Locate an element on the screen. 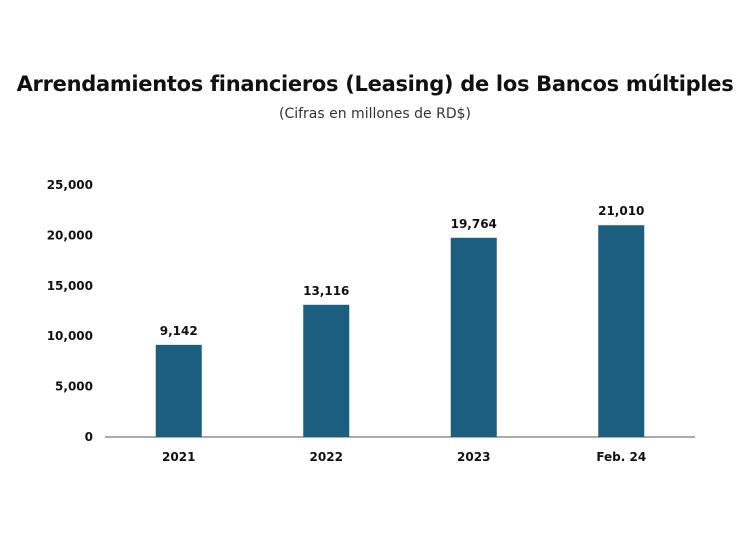 This screenshot has height=536, width=750. y-tick-label: 0 is located at coordinates (89, 437).